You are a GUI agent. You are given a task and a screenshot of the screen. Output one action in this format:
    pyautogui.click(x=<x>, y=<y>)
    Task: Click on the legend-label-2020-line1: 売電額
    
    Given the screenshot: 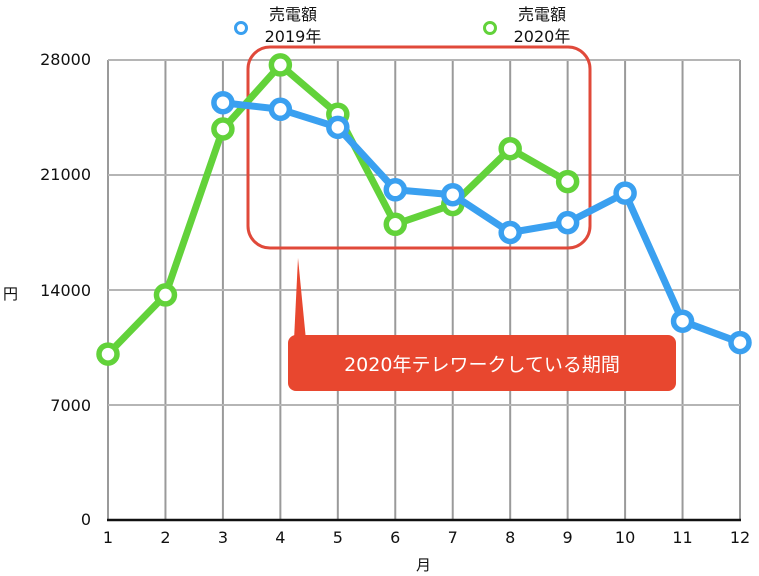 What is the action you would take?
    pyautogui.click(x=541, y=14)
    